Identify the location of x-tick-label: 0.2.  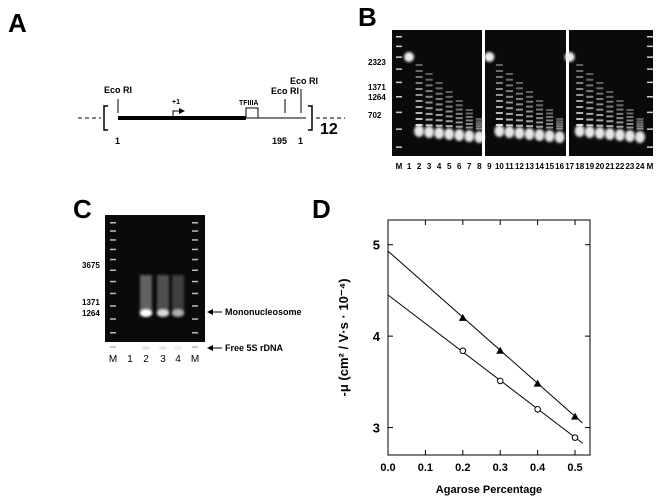
(462, 468).